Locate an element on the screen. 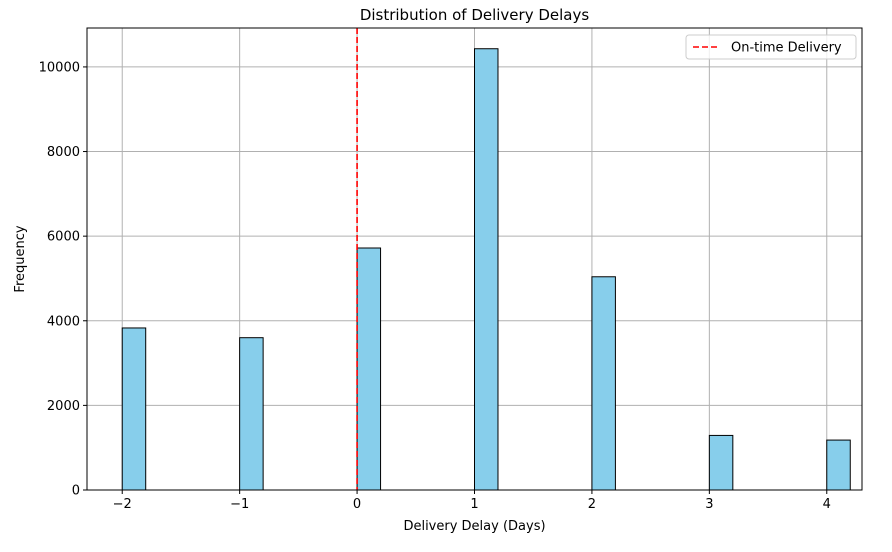  x-tick-label-2: 0 is located at coordinates (357, 504).